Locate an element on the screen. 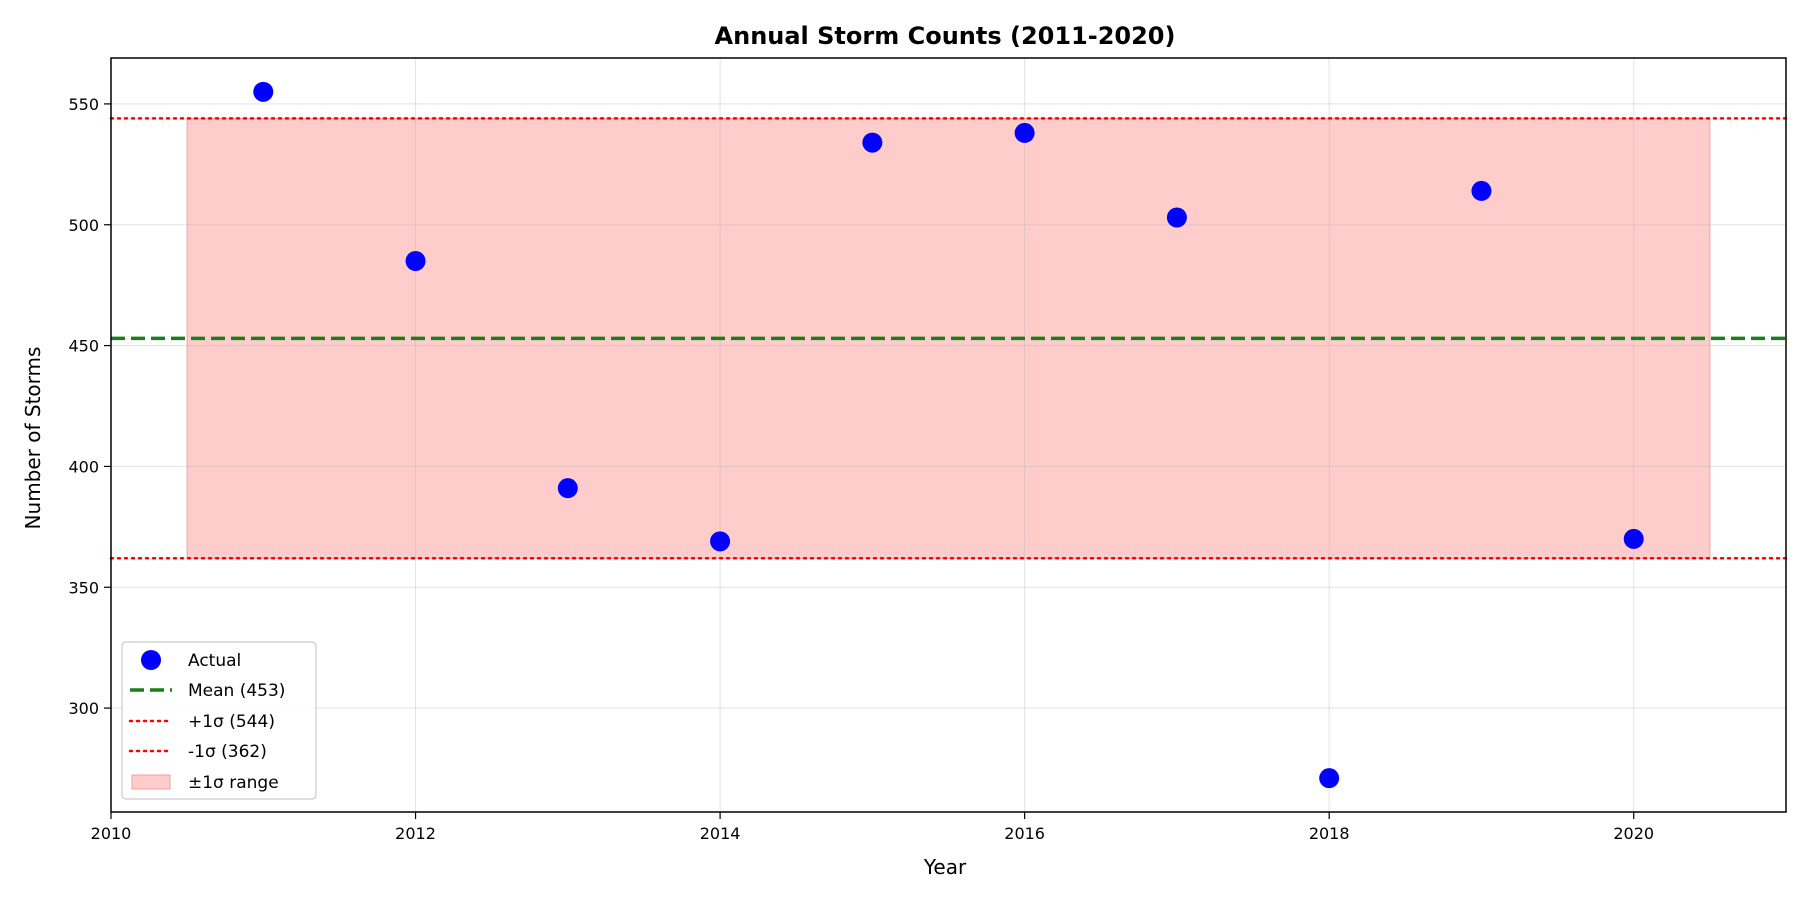  legend-marker-band is located at coordinates (151, 782).